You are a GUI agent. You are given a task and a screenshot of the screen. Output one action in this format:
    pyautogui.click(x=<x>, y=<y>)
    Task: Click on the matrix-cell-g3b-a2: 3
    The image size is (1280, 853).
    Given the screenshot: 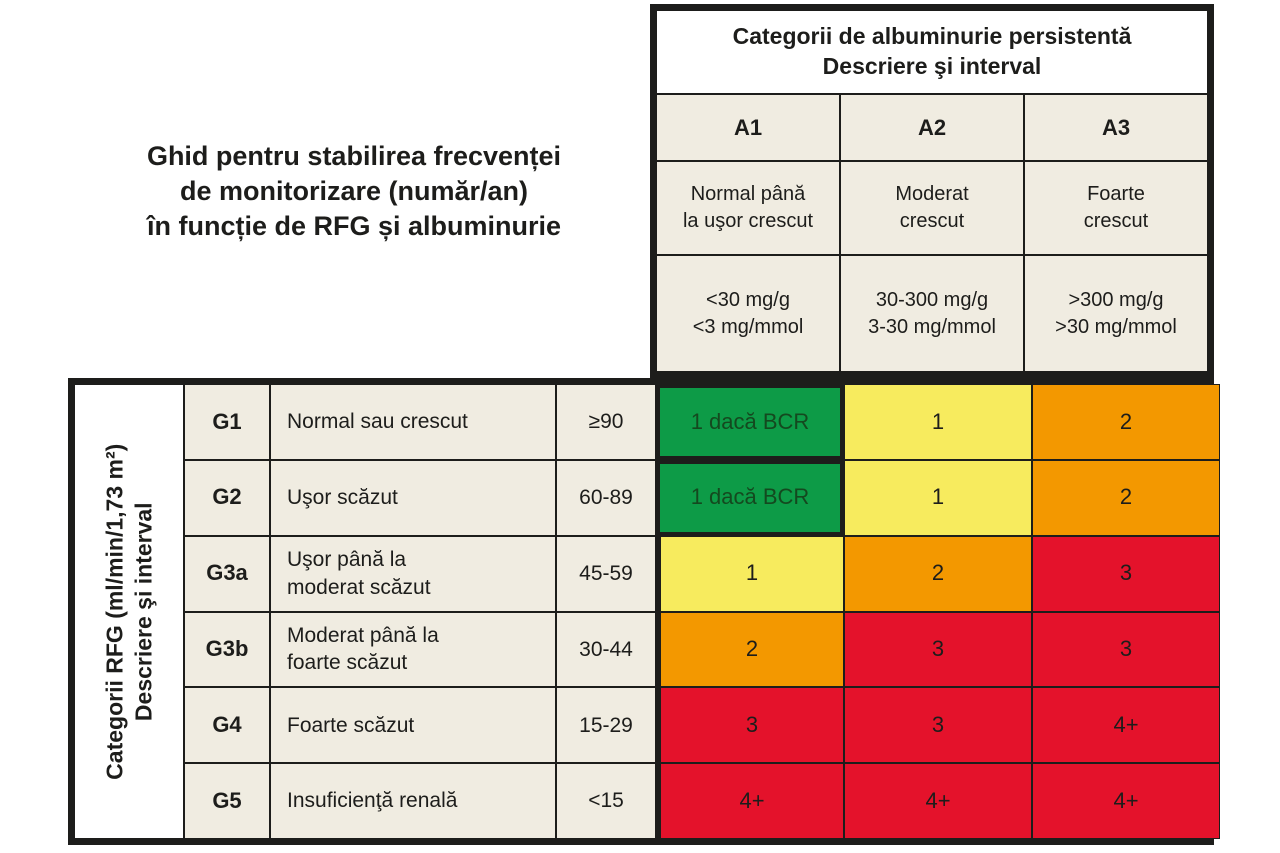 What is the action you would take?
    pyautogui.click(x=938, y=649)
    